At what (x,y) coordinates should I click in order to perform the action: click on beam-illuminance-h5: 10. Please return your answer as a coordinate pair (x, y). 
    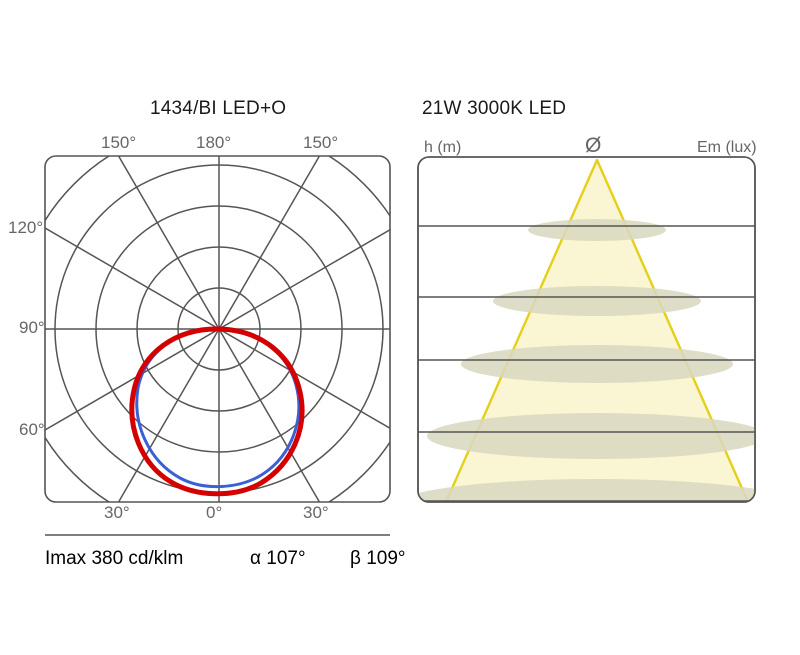
    Looking at the image, I should click on (744, 491).